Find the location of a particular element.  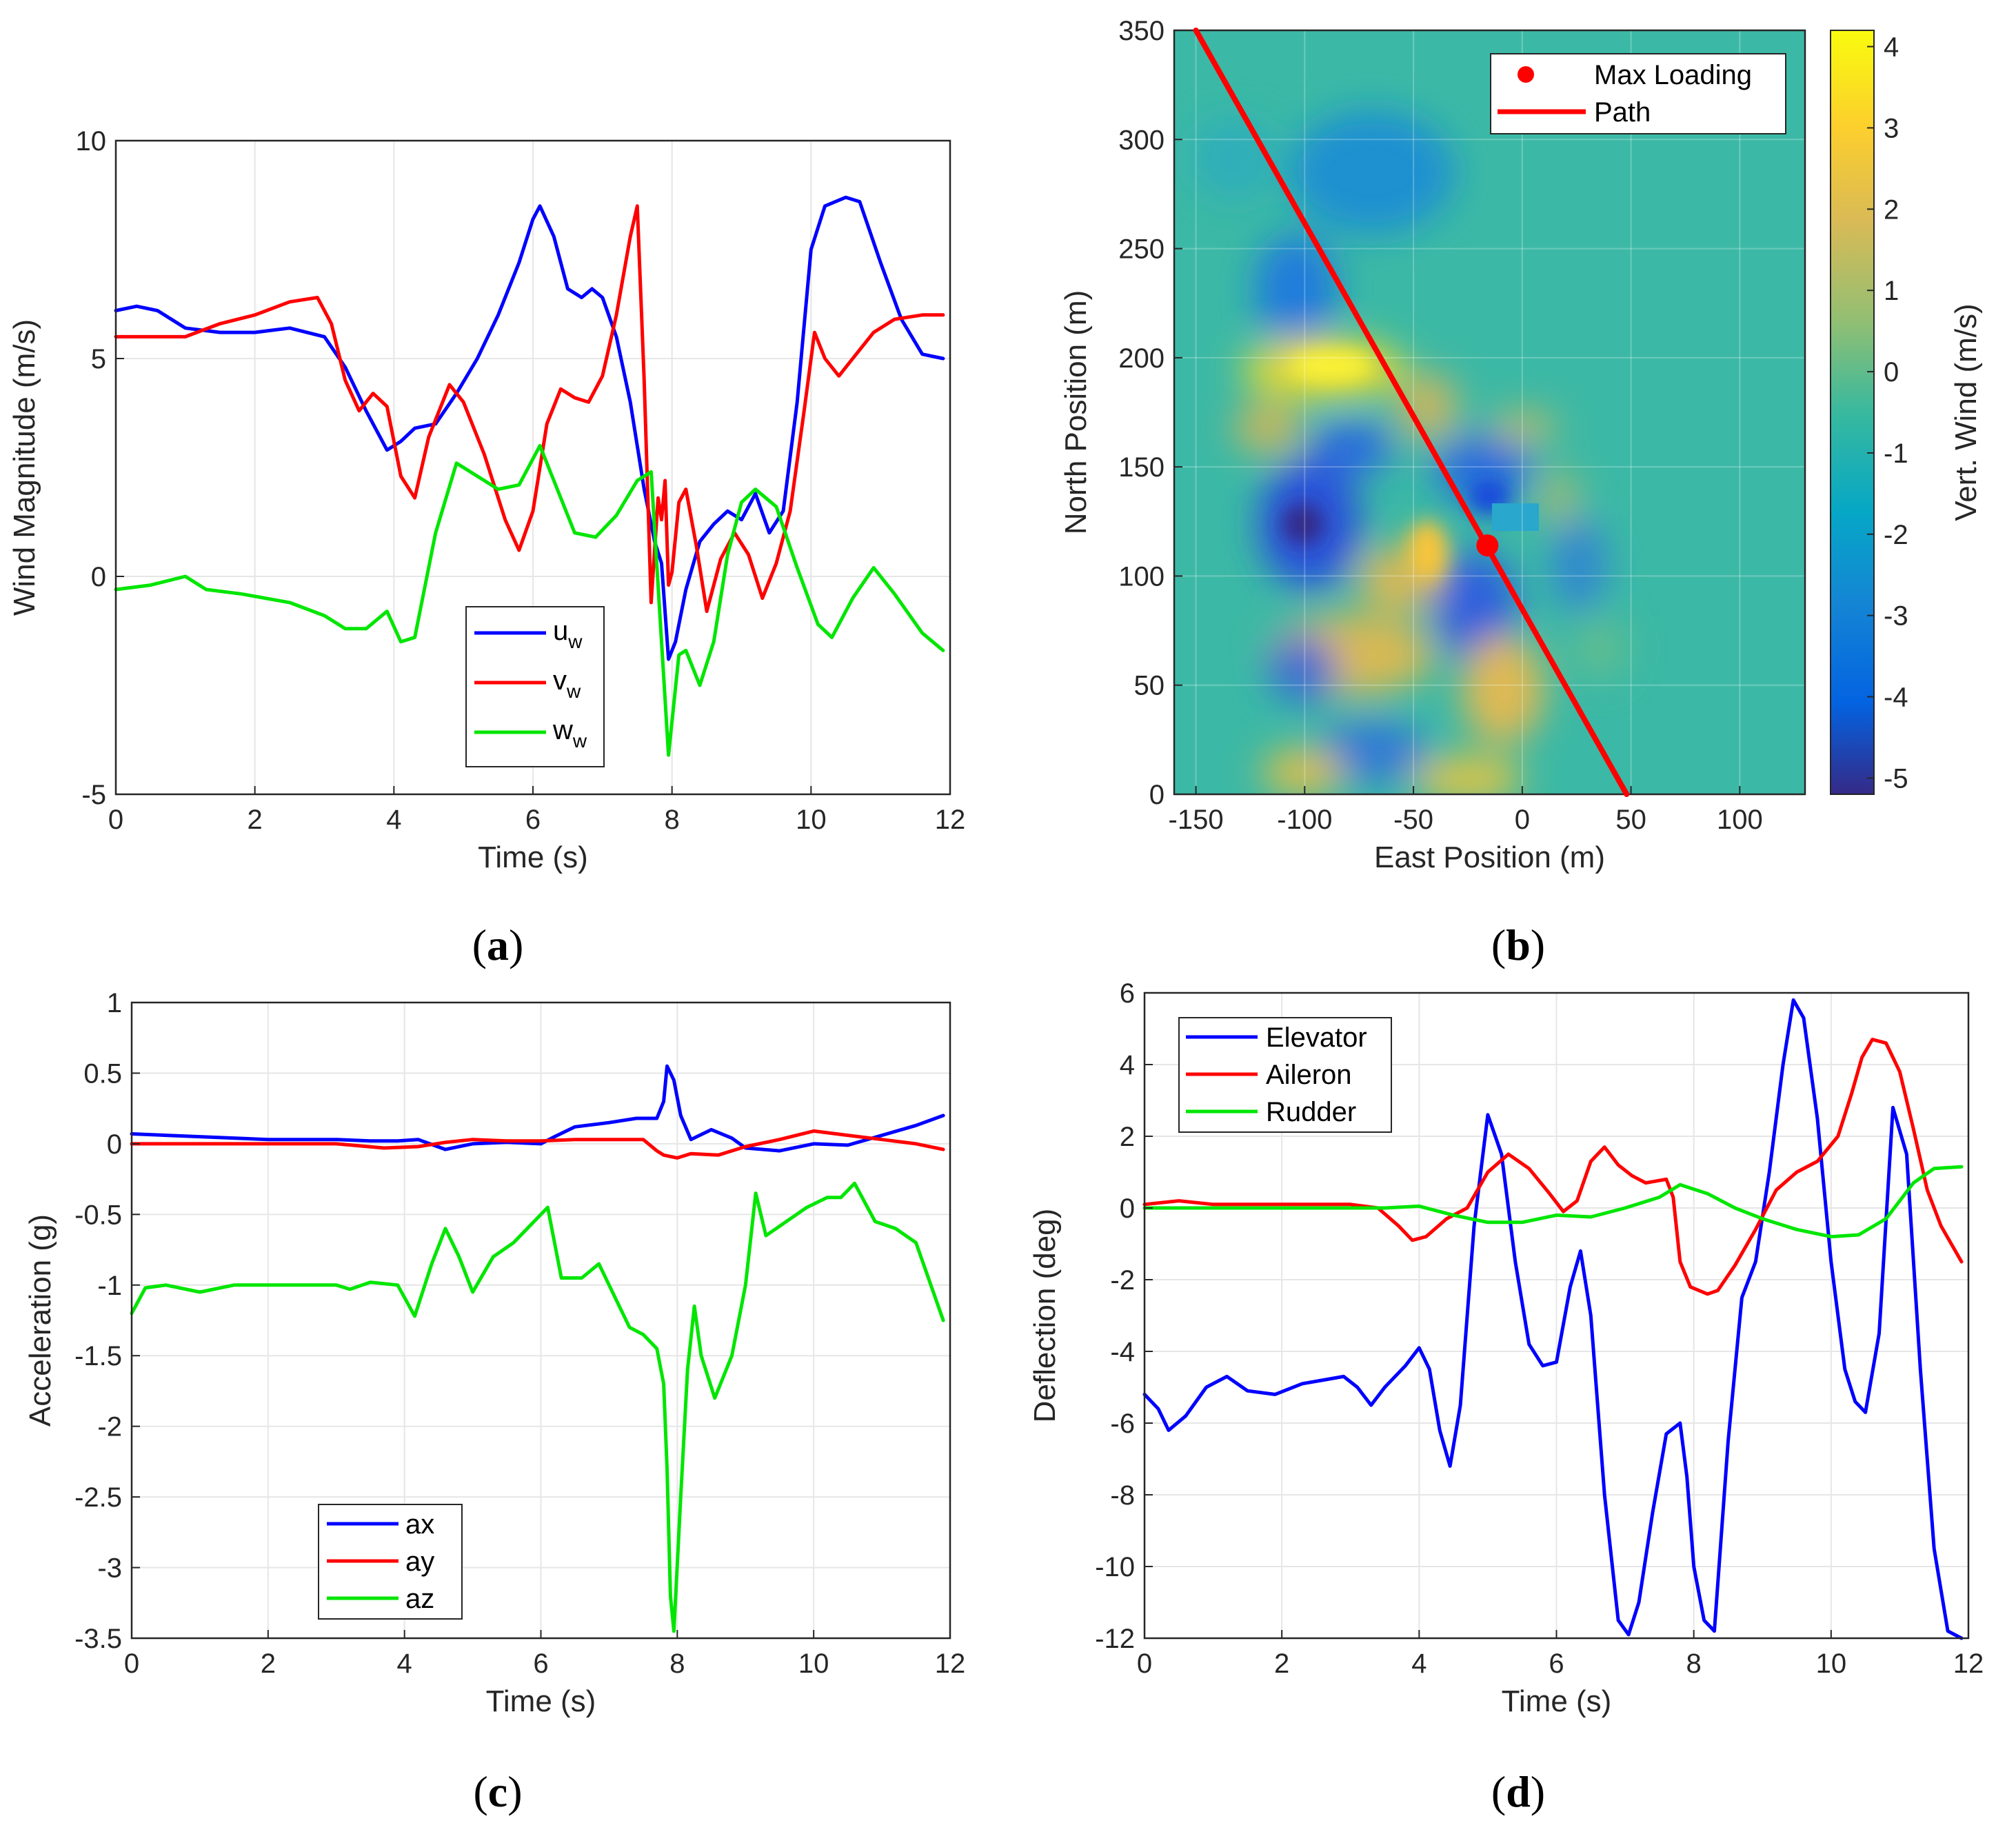

panel-c-xlabel: Time (s) is located at coordinates (541, 1701).